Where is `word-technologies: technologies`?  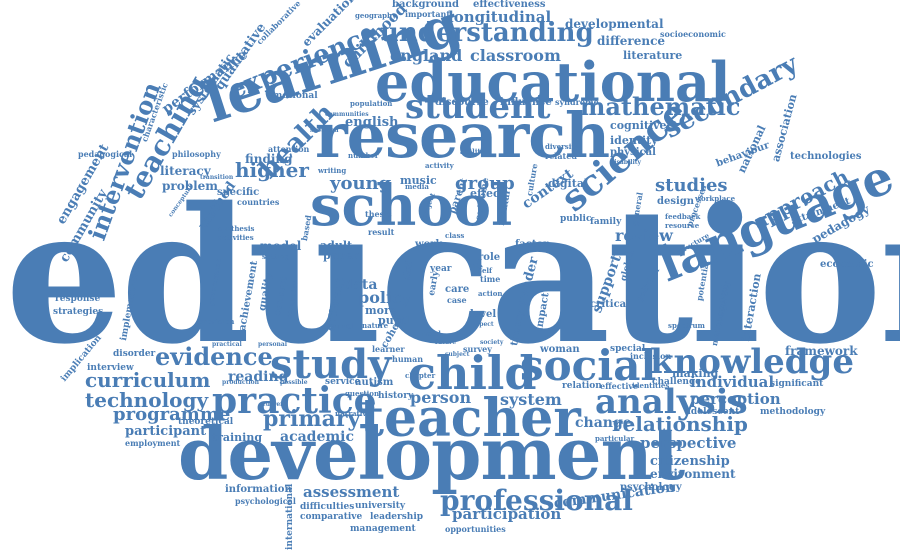 word-technologies: technologies is located at coordinates (826, 157).